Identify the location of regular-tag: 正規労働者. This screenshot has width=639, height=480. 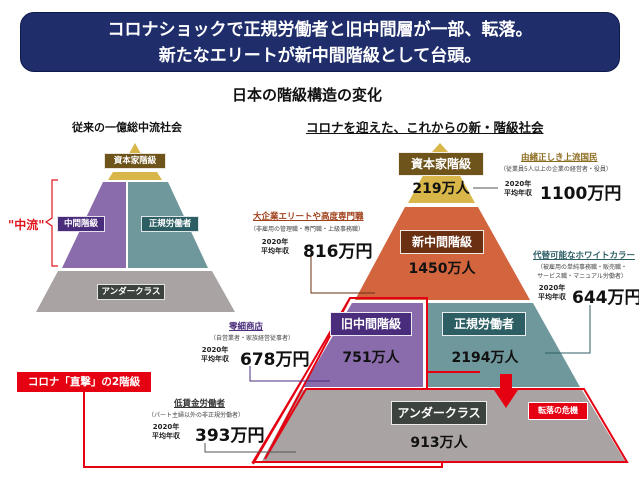
(484, 324).